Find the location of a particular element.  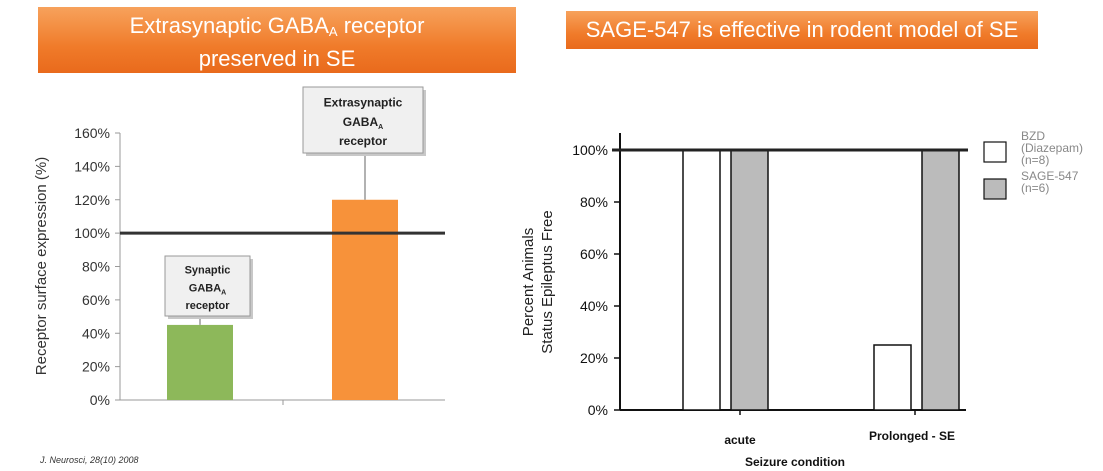

right-bar-sage547-acute is located at coordinates (749, 280).